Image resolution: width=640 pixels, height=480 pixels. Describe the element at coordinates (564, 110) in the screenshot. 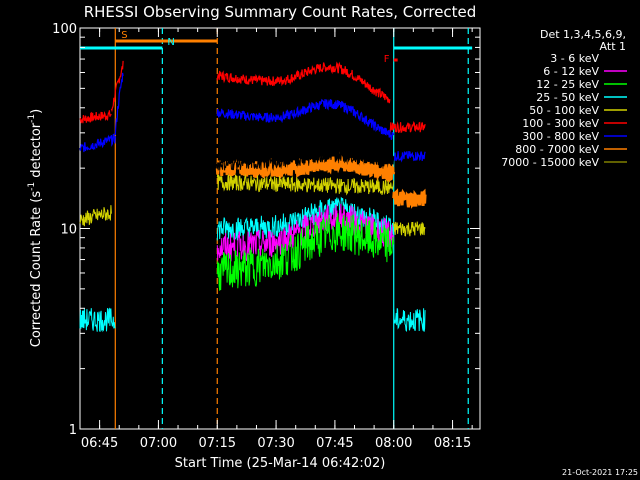

I see `legend-item: 50 - 100 keV` at that location.